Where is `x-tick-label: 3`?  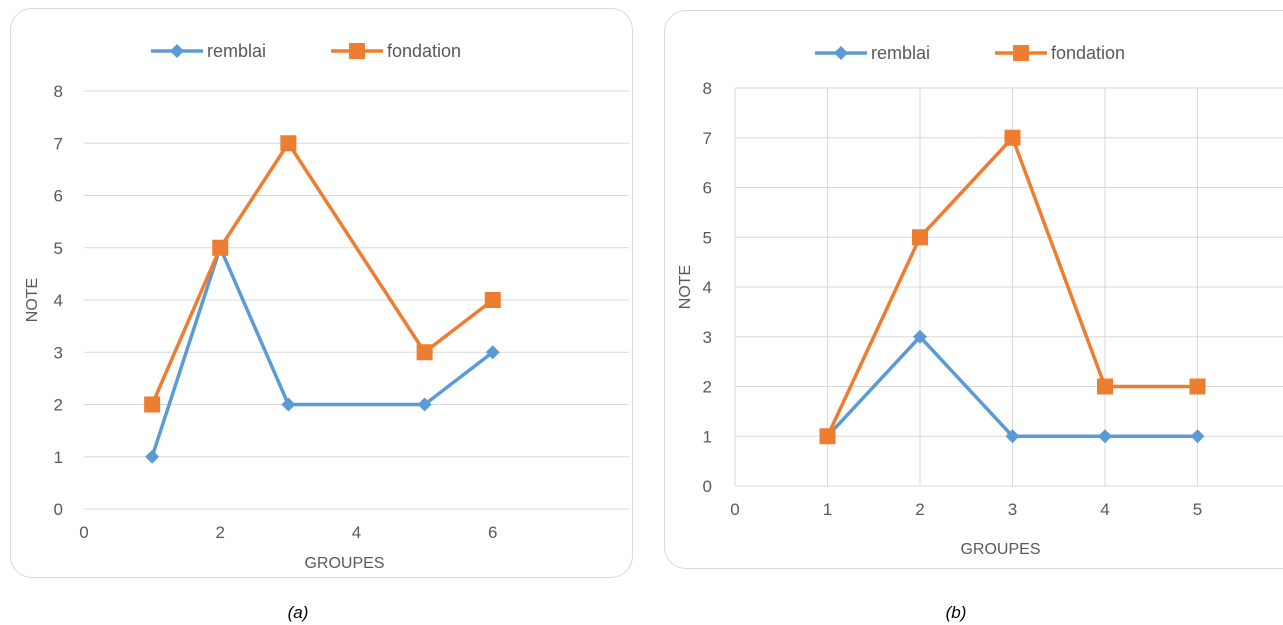 x-tick-label: 3 is located at coordinates (1012, 509).